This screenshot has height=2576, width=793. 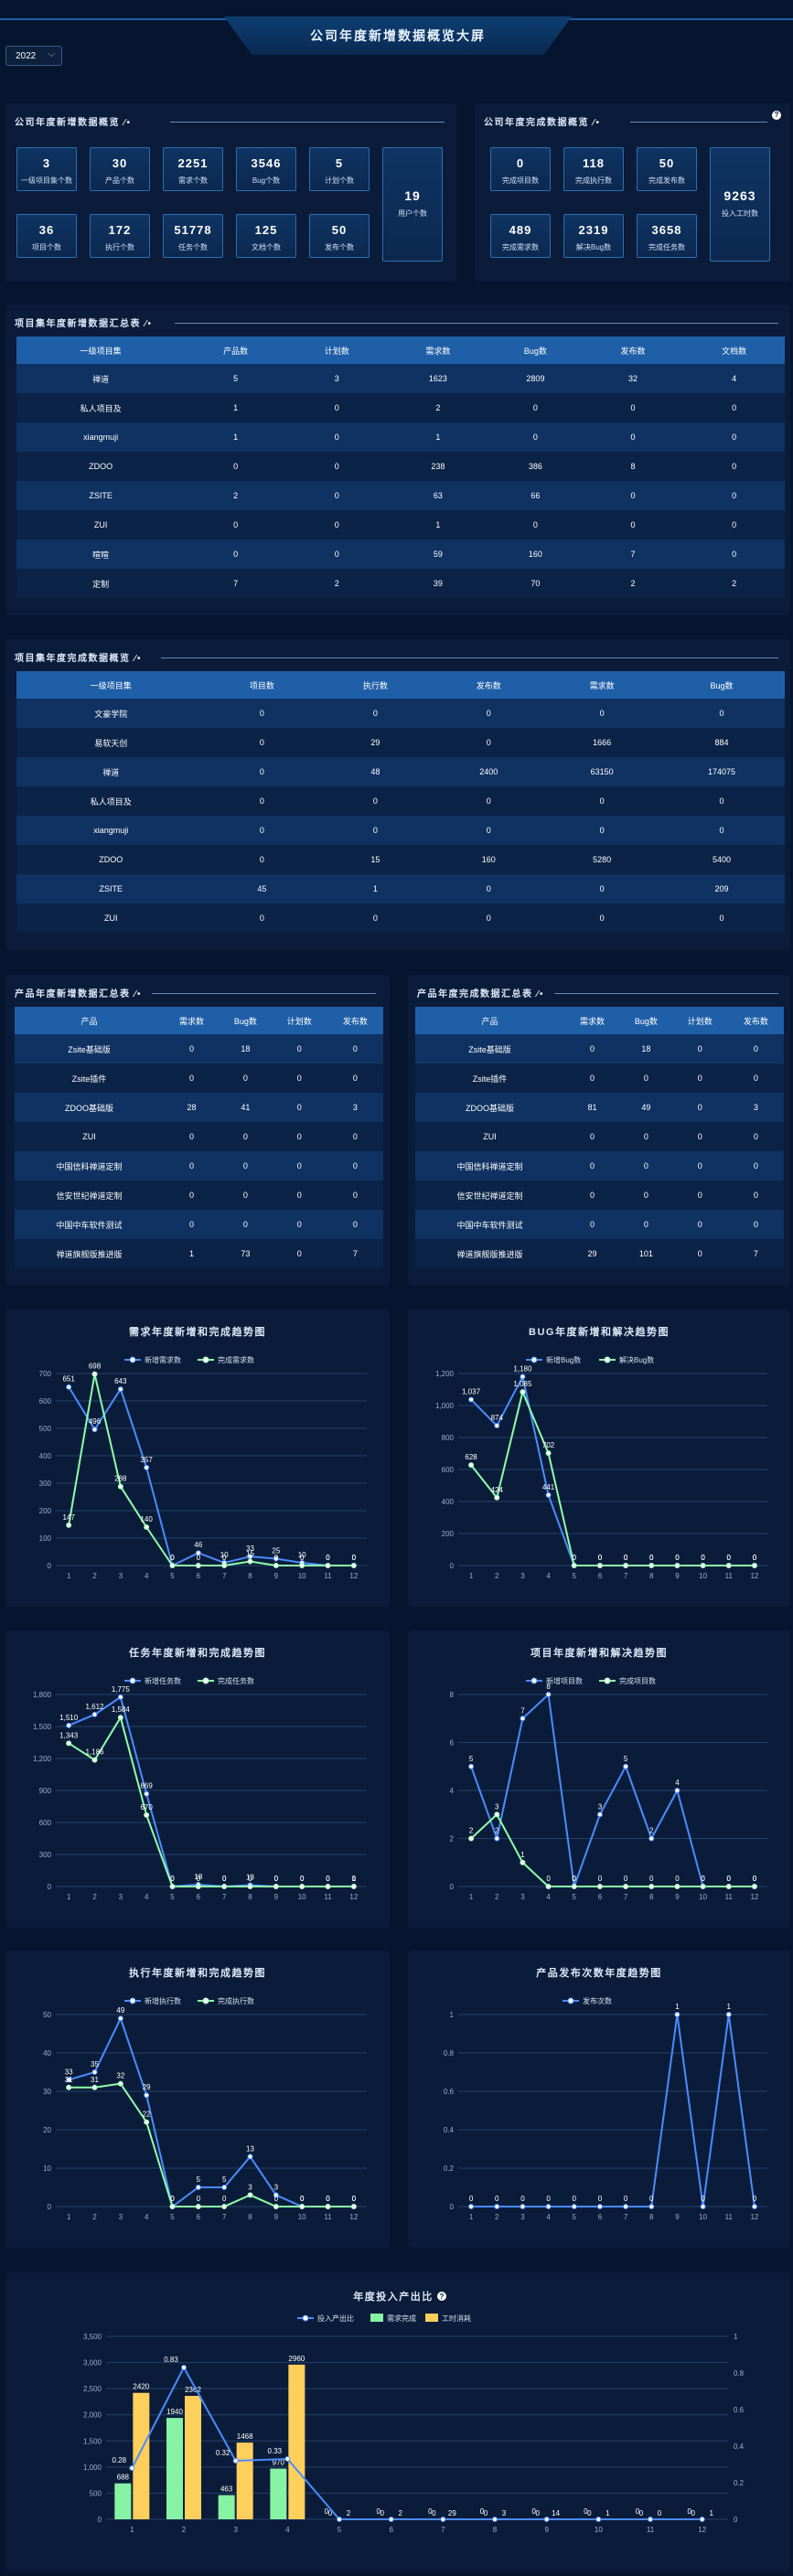 What do you see at coordinates (626, 1359) in the screenshot?
I see `legend-item: 解决Bug数` at bounding box center [626, 1359].